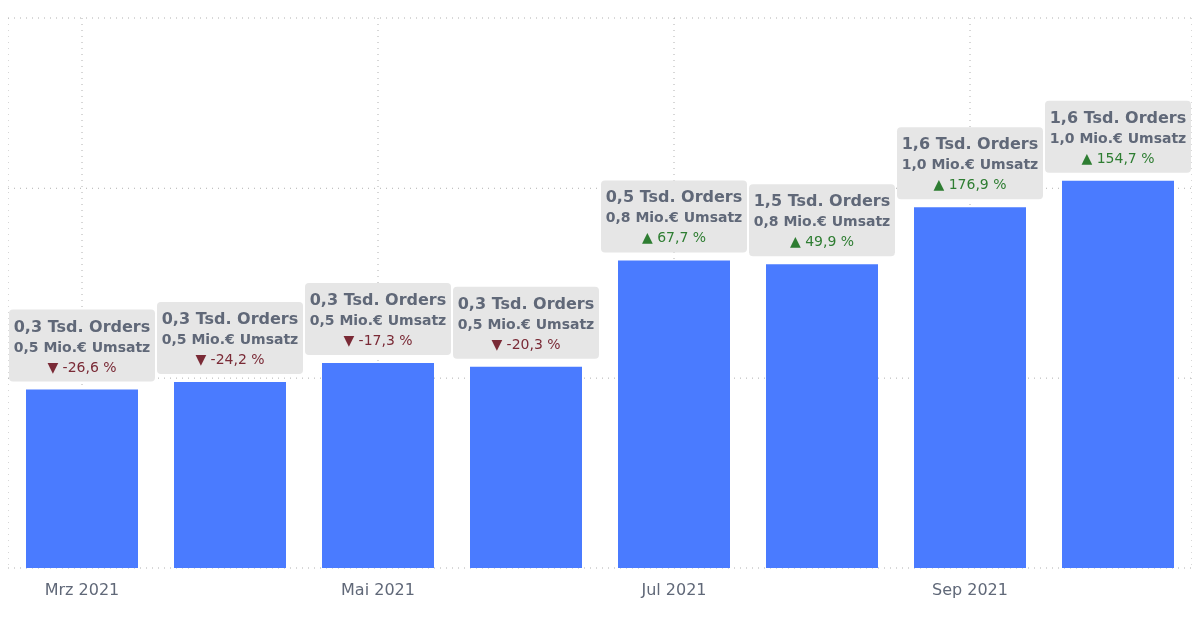  What do you see at coordinates (378, 590) in the screenshot?
I see `x-tick-label: Mai 2021` at bounding box center [378, 590].